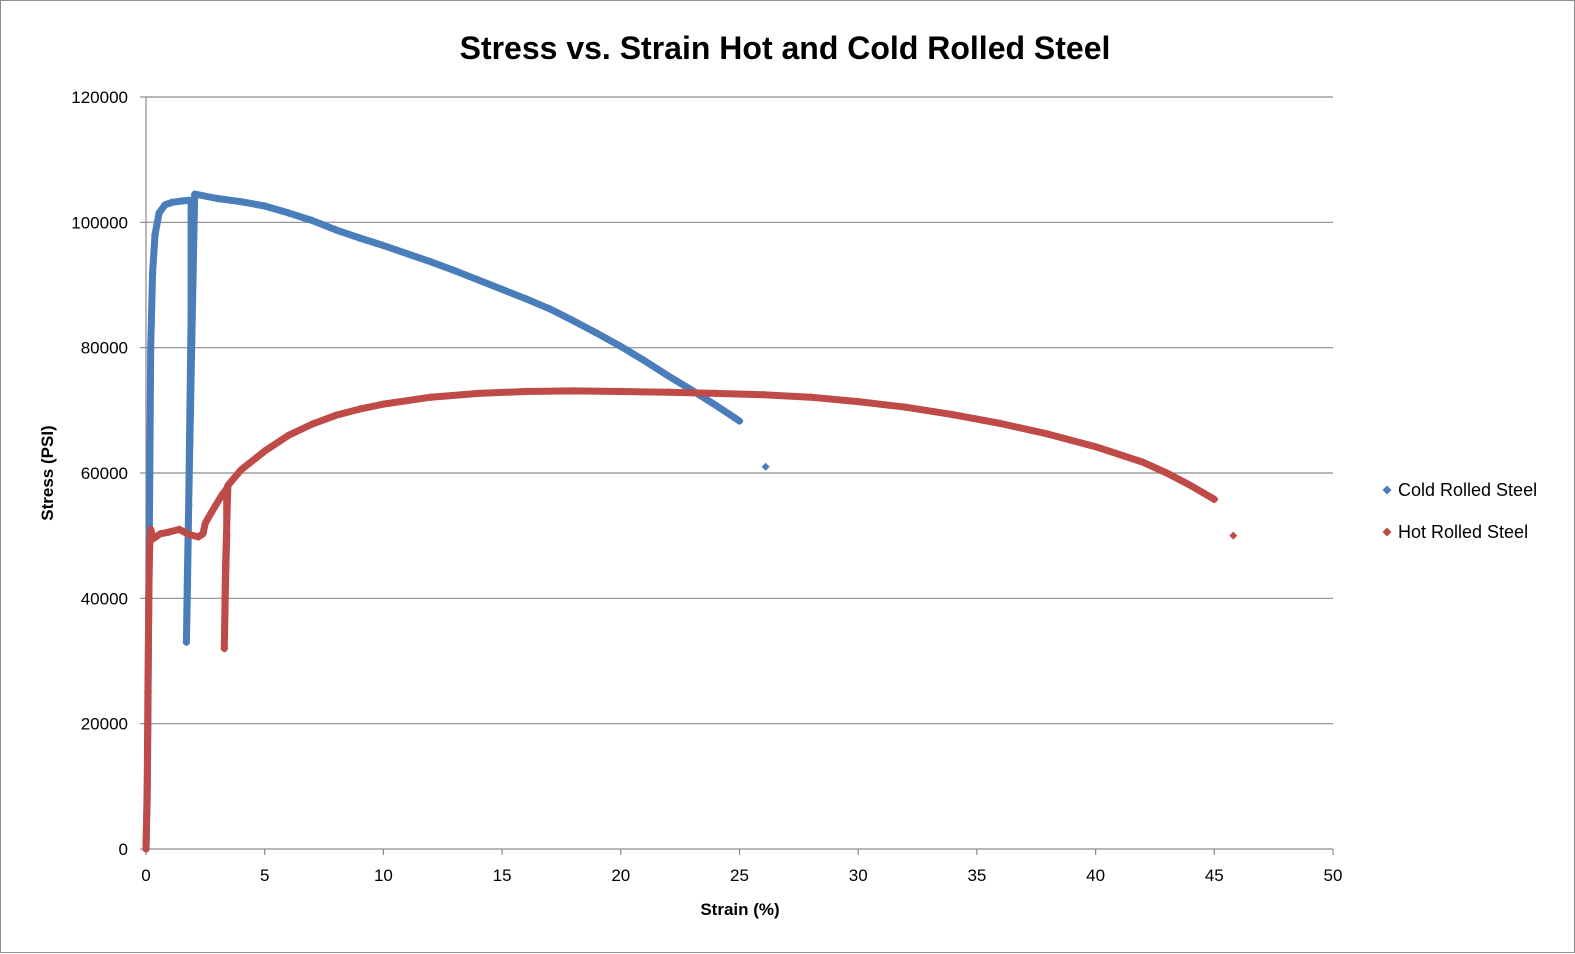 The image size is (1575, 954). Describe the element at coordinates (502, 875) in the screenshot. I see `x-tick-label: 15` at that location.